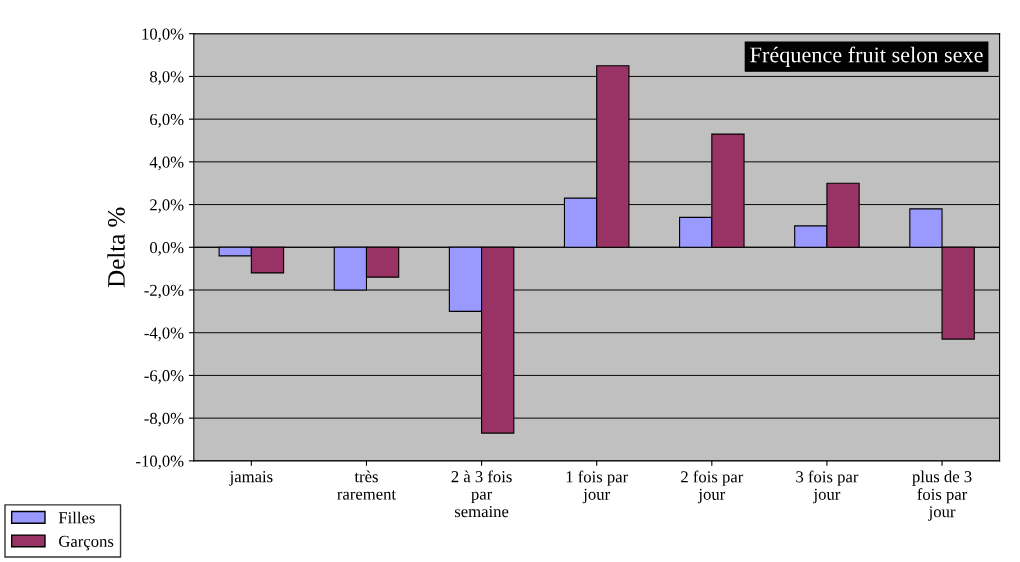 This screenshot has width=1020, height=562. What do you see at coordinates (116, 247) in the screenshot?
I see `y-axis-title: Delta %` at bounding box center [116, 247].